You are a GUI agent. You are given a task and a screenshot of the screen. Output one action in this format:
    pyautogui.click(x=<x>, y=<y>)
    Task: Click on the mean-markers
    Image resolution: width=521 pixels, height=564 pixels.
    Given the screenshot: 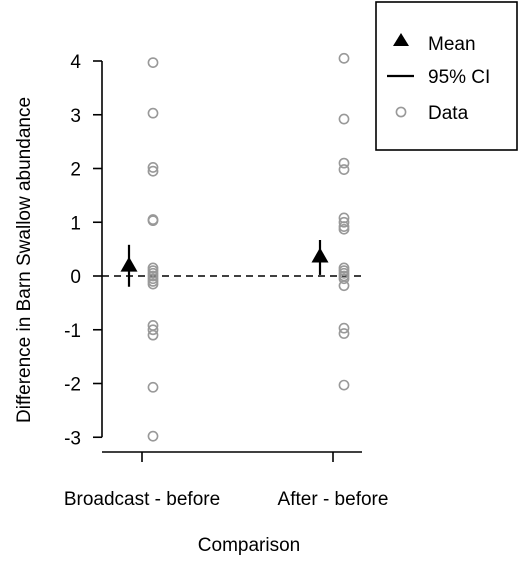 What is the action you would take?
    pyautogui.click(x=224, y=259)
    